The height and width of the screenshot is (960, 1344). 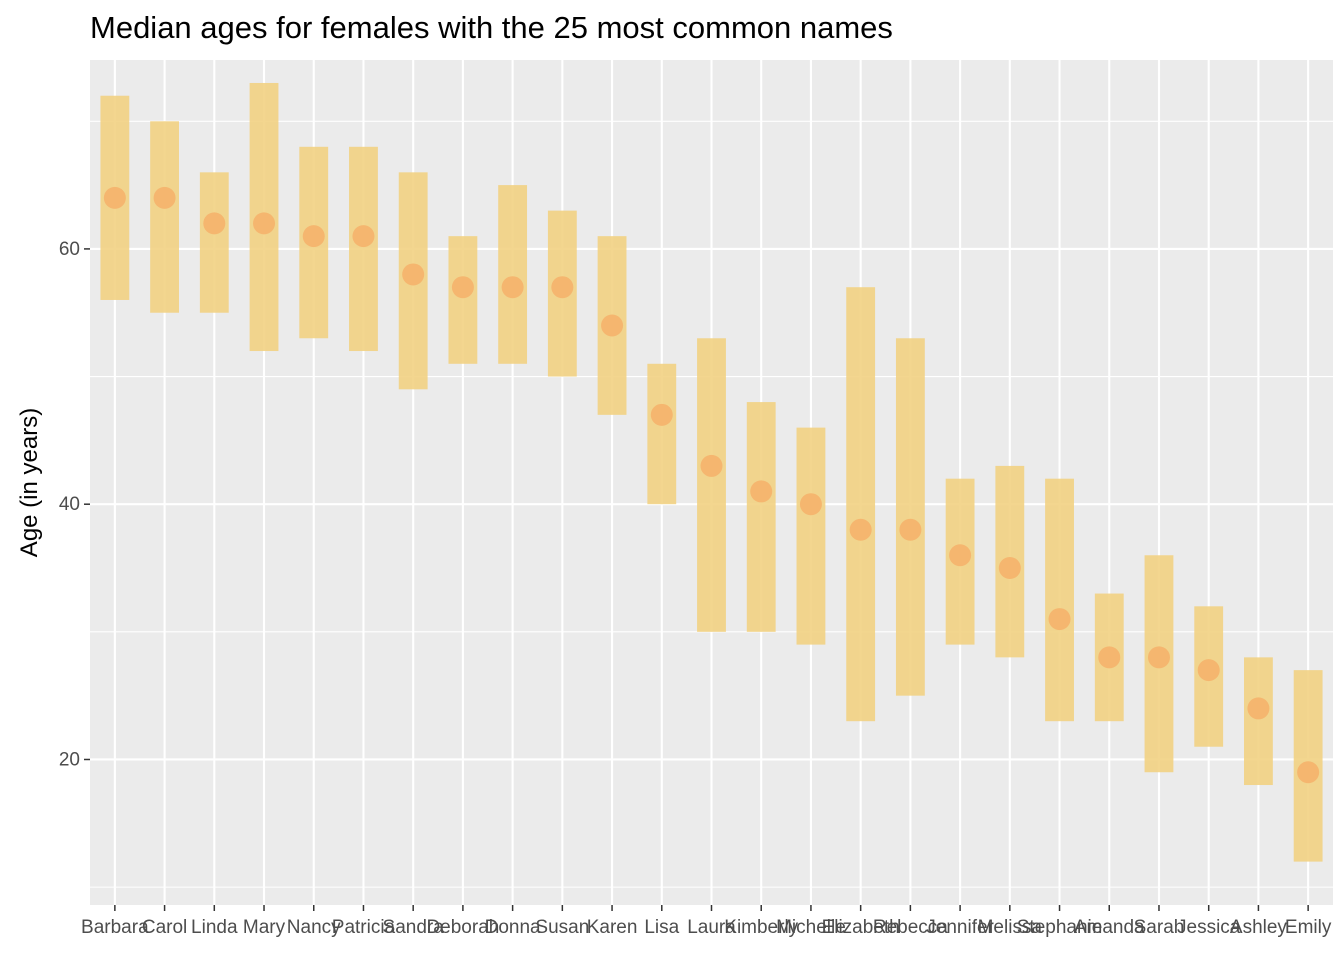 I want to click on x-tick-label: Lisa, so click(x=661, y=927).